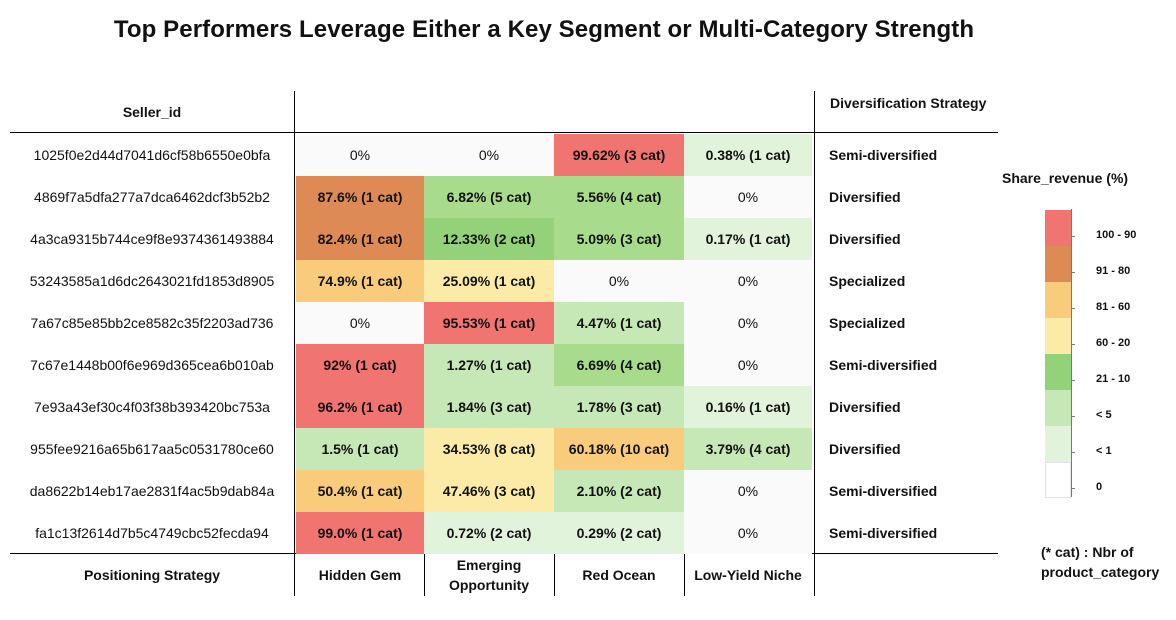  Describe the element at coordinates (489, 449) in the screenshot. I see `share-cell: 34.53% (8 cat)` at that location.